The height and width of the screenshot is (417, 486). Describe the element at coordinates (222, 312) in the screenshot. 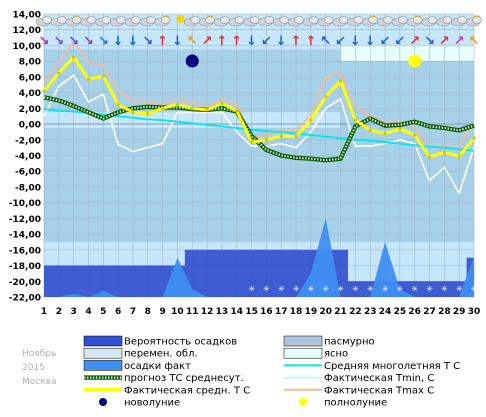

I see `x-tick-label: 13` at that location.